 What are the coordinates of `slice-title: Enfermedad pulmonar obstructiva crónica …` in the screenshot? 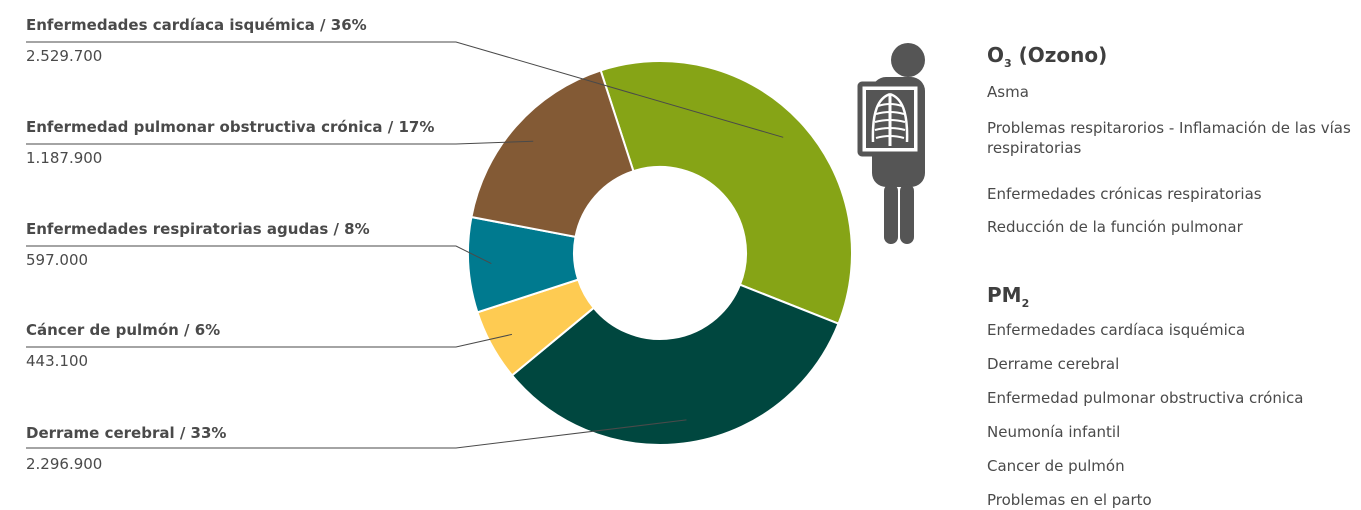 It's located at (230, 127).